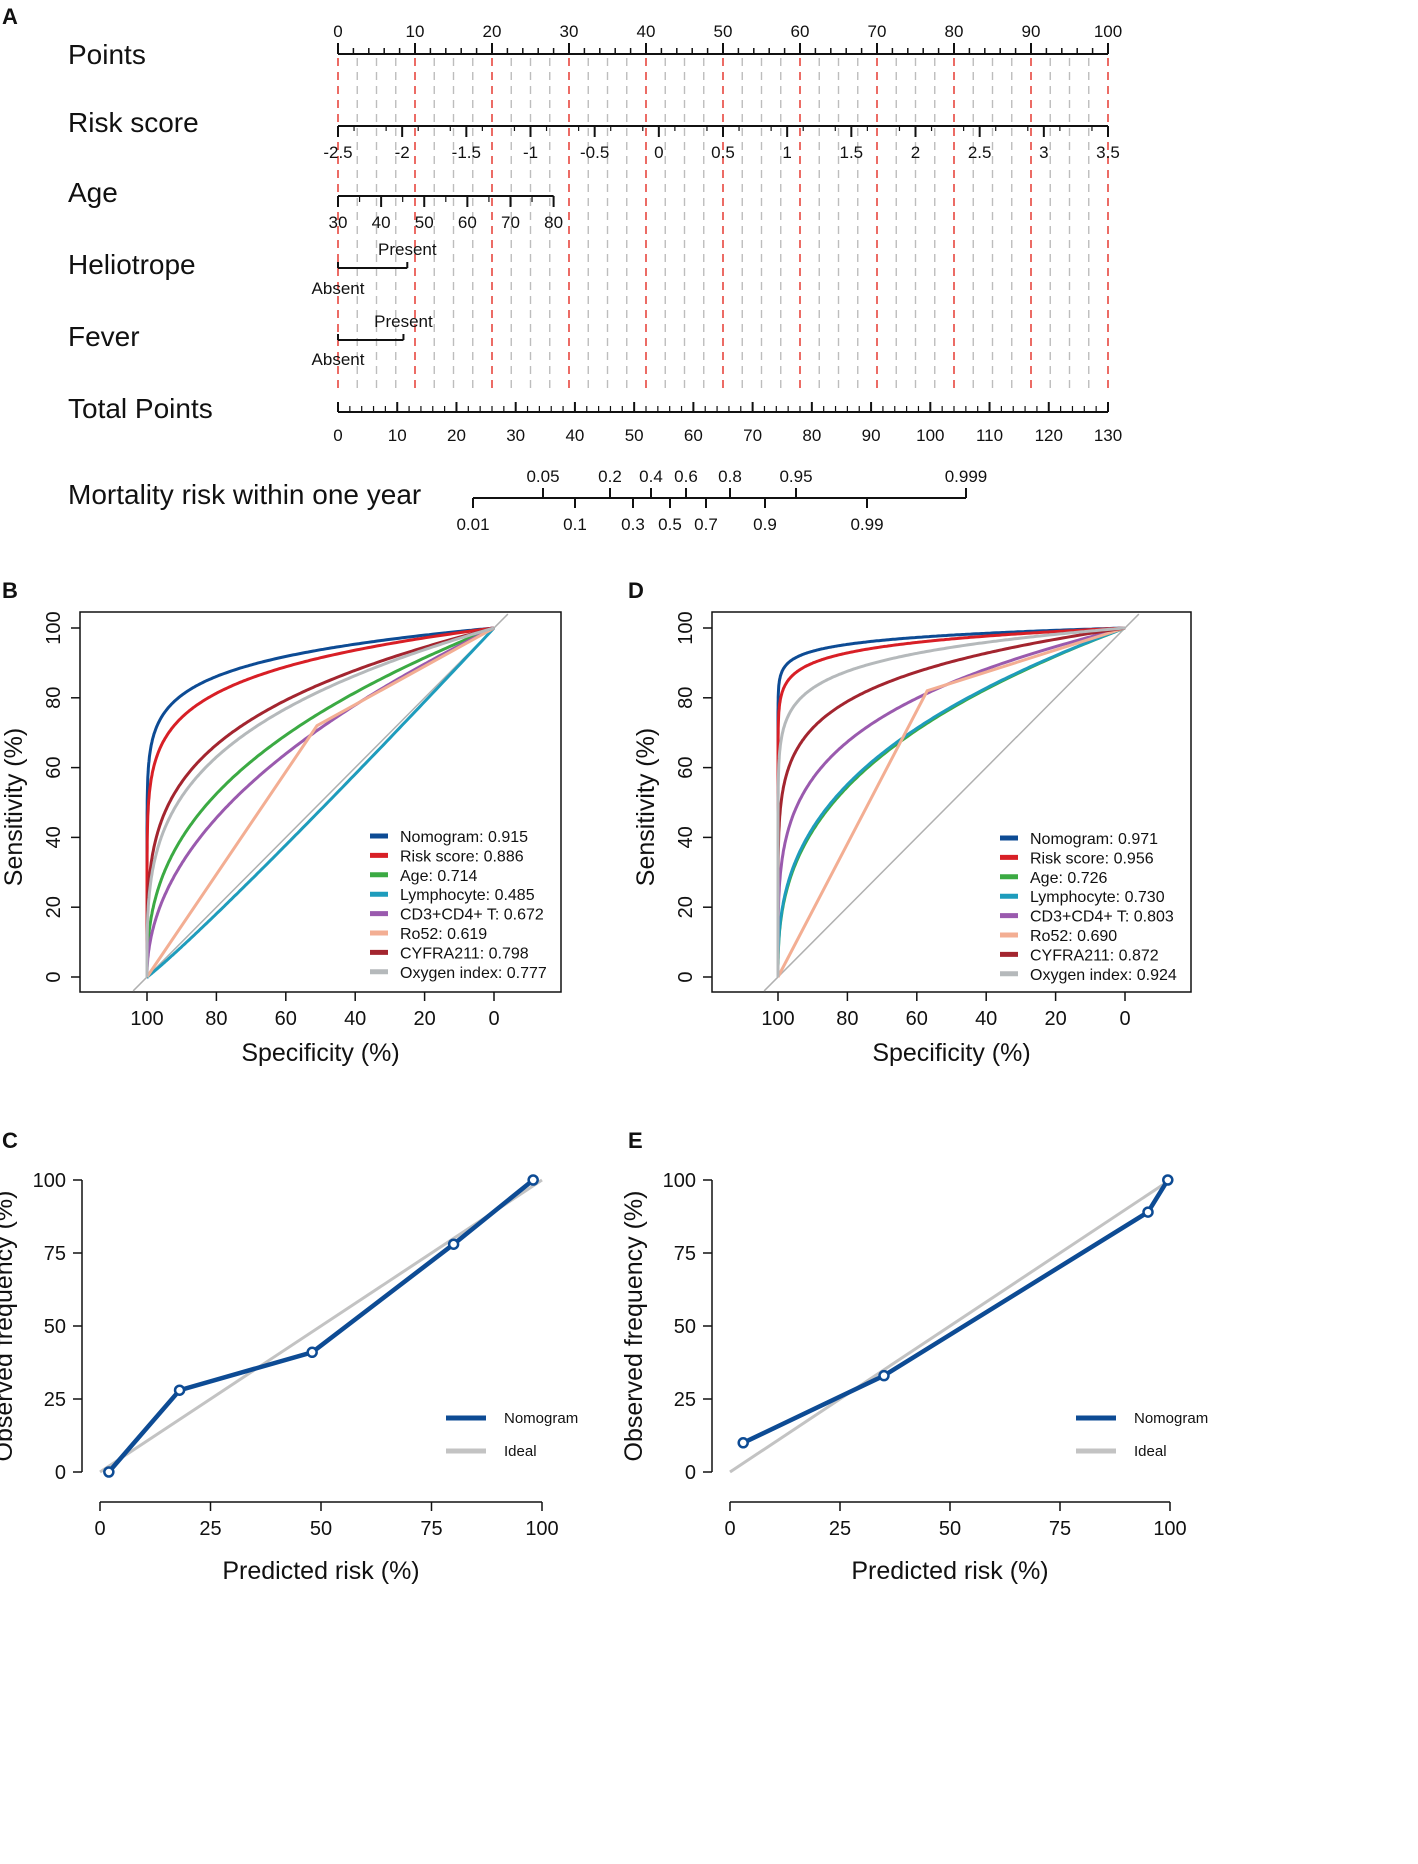 This screenshot has height=1864, width=1418. What do you see at coordinates (10, 1140) in the screenshot?
I see `panel-label-c: C` at bounding box center [10, 1140].